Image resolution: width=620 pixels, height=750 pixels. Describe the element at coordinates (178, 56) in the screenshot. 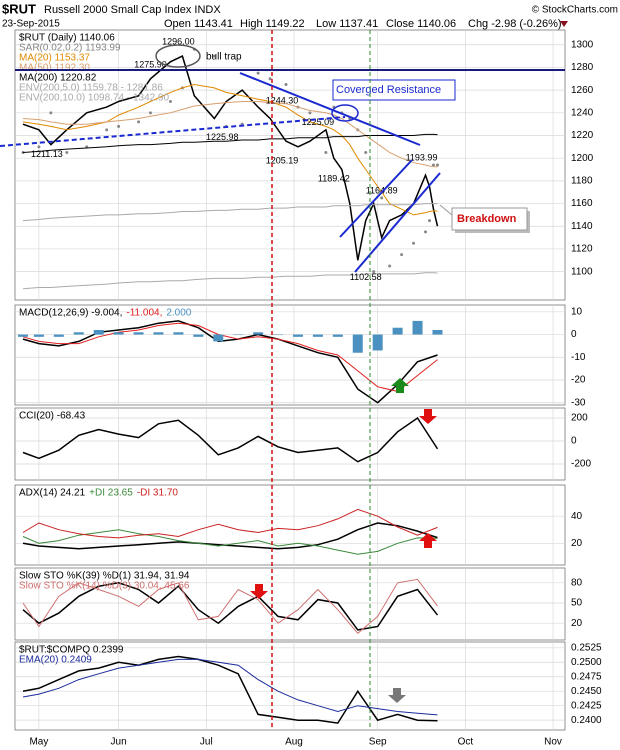

I see `trap-ellipse` at that location.